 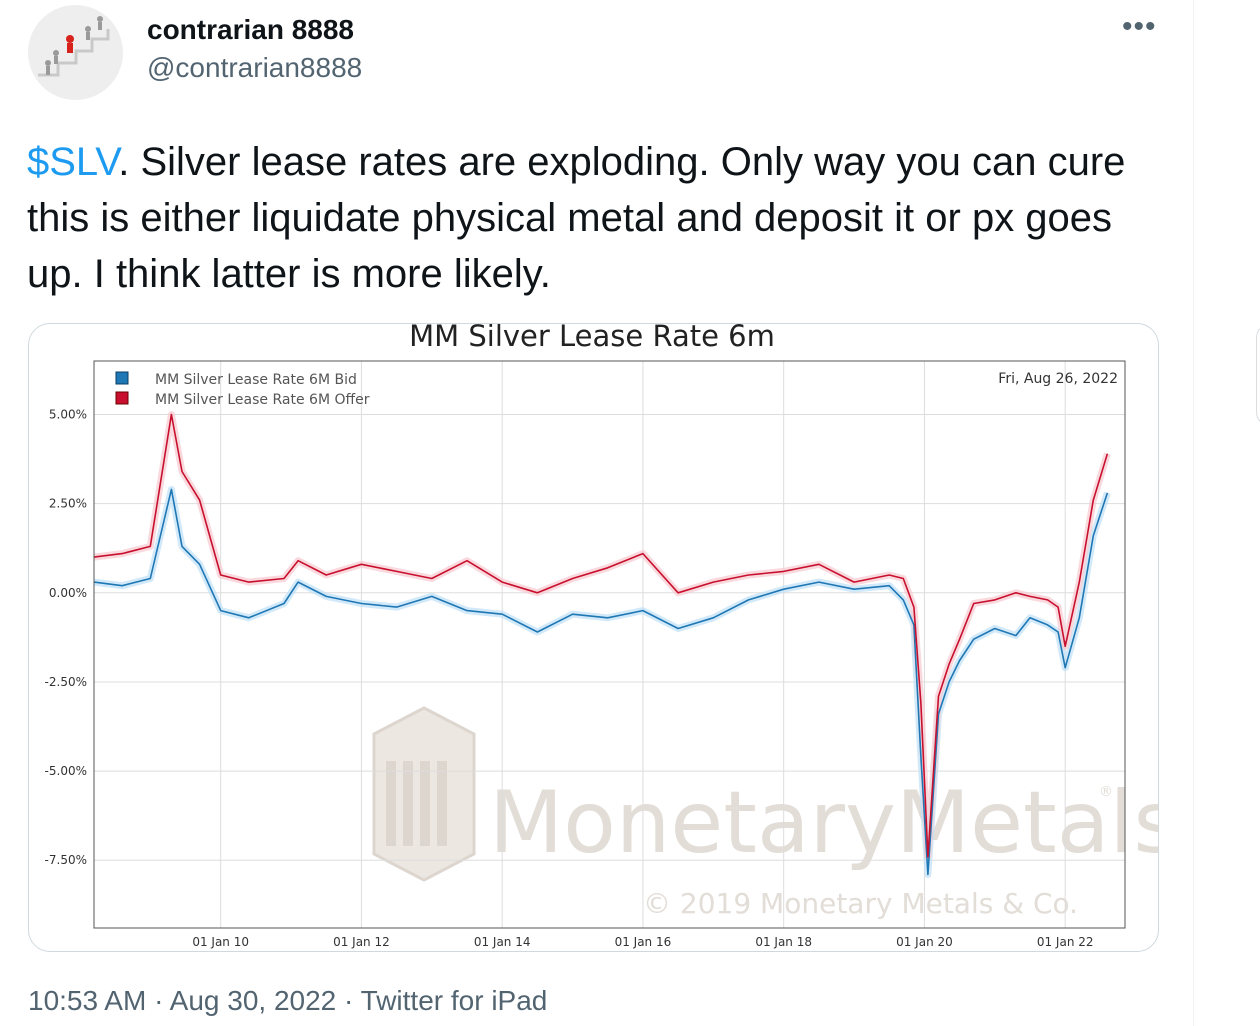 I want to click on legend-label-bid: MM Silver Lease Rate 6M Bid, so click(x=256, y=380).